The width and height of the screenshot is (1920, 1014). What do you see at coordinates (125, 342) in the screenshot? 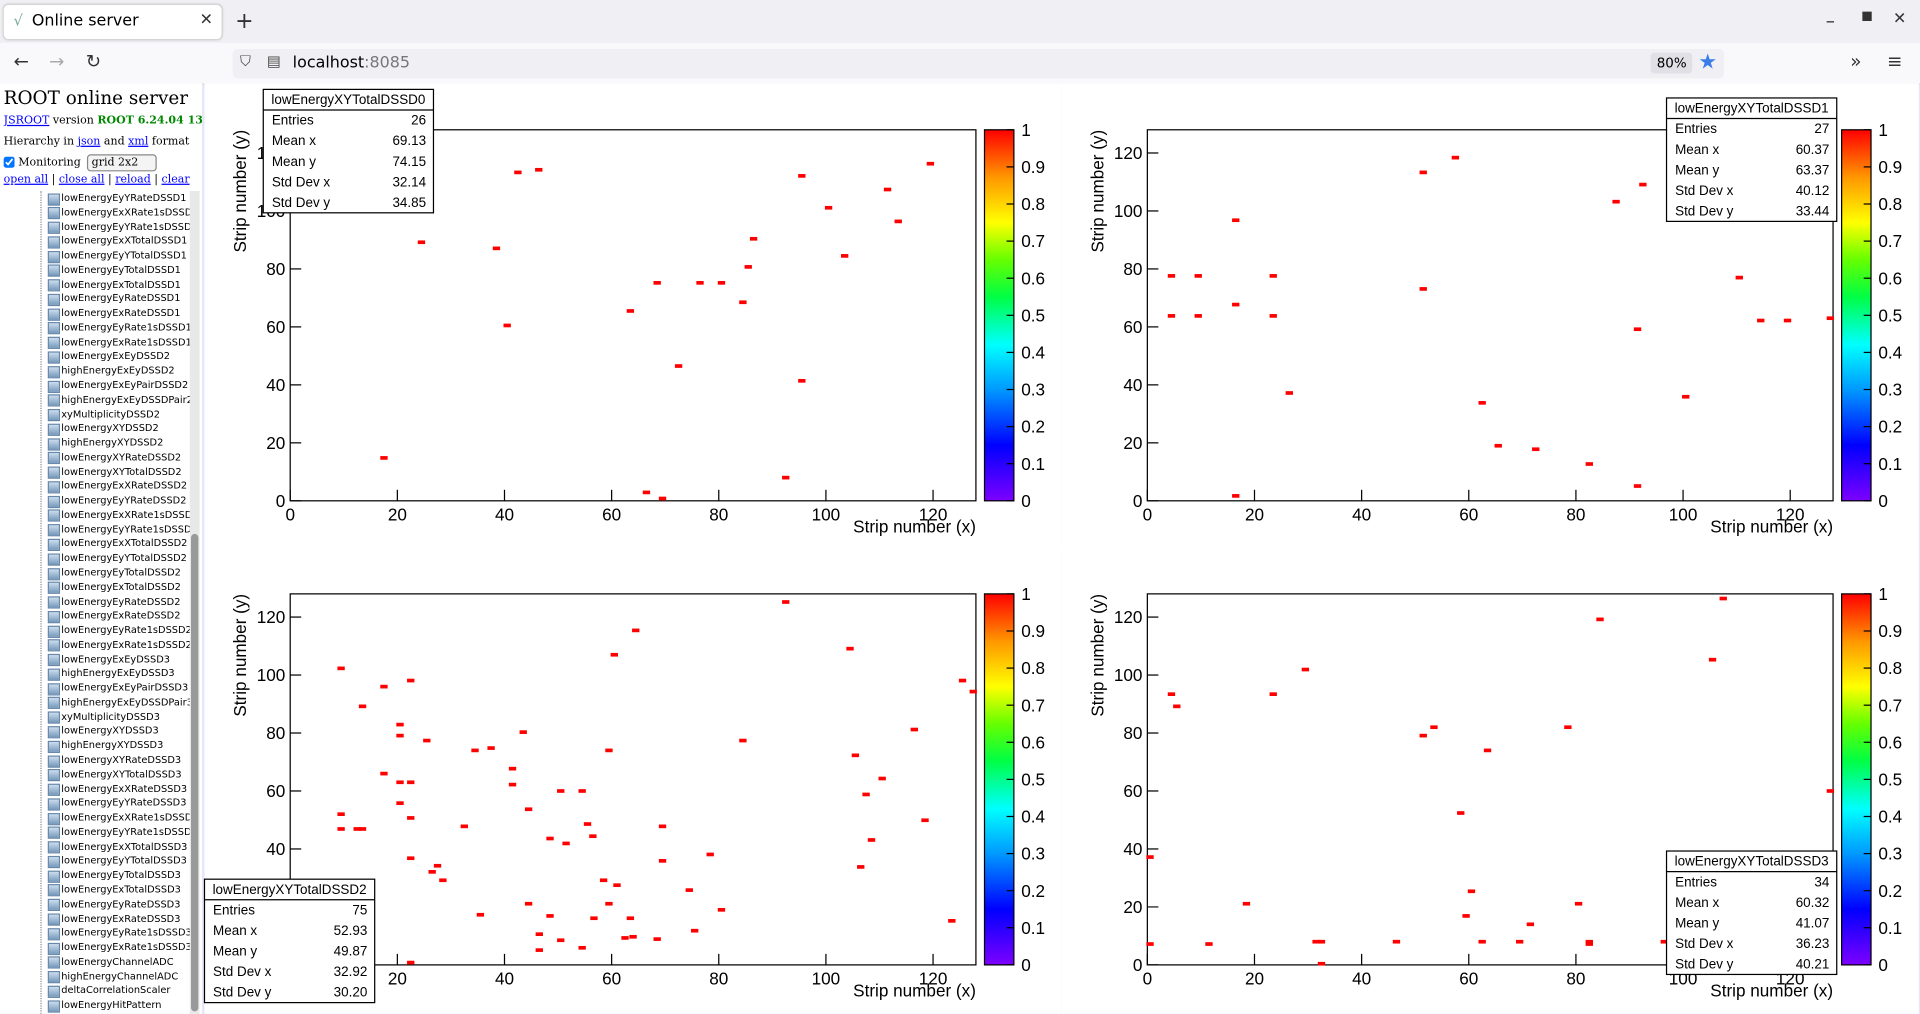
I see `hierarchy-item: lowEnergyExRate1sDSSD1` at bounding box center [125, 342].